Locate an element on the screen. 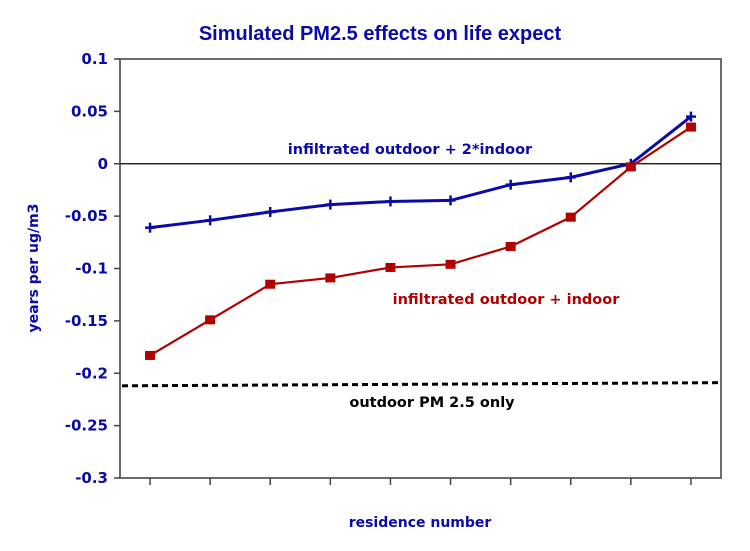  y-tick-label: -0.2 is located at coordinates (91, 373).